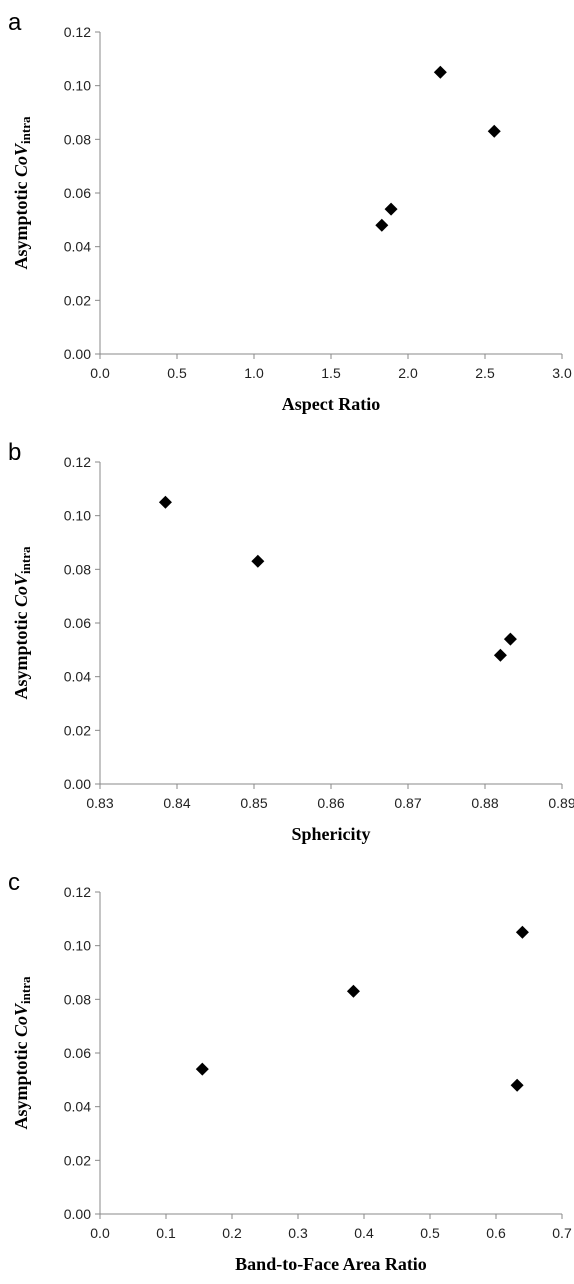  What do you see at coordinates (14, 452) in the screenshot?
I see `panel-label: b` at bounding box center [14, 452].